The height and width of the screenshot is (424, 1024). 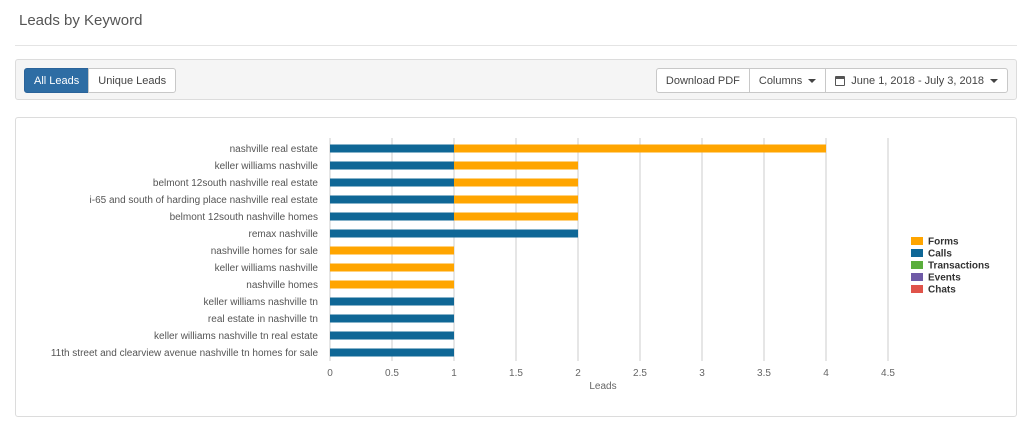 What do you see at coordinates (888, 373) in the screenshot?
I see `x-tick-label: 4.5` at bounding box center [888, 373].